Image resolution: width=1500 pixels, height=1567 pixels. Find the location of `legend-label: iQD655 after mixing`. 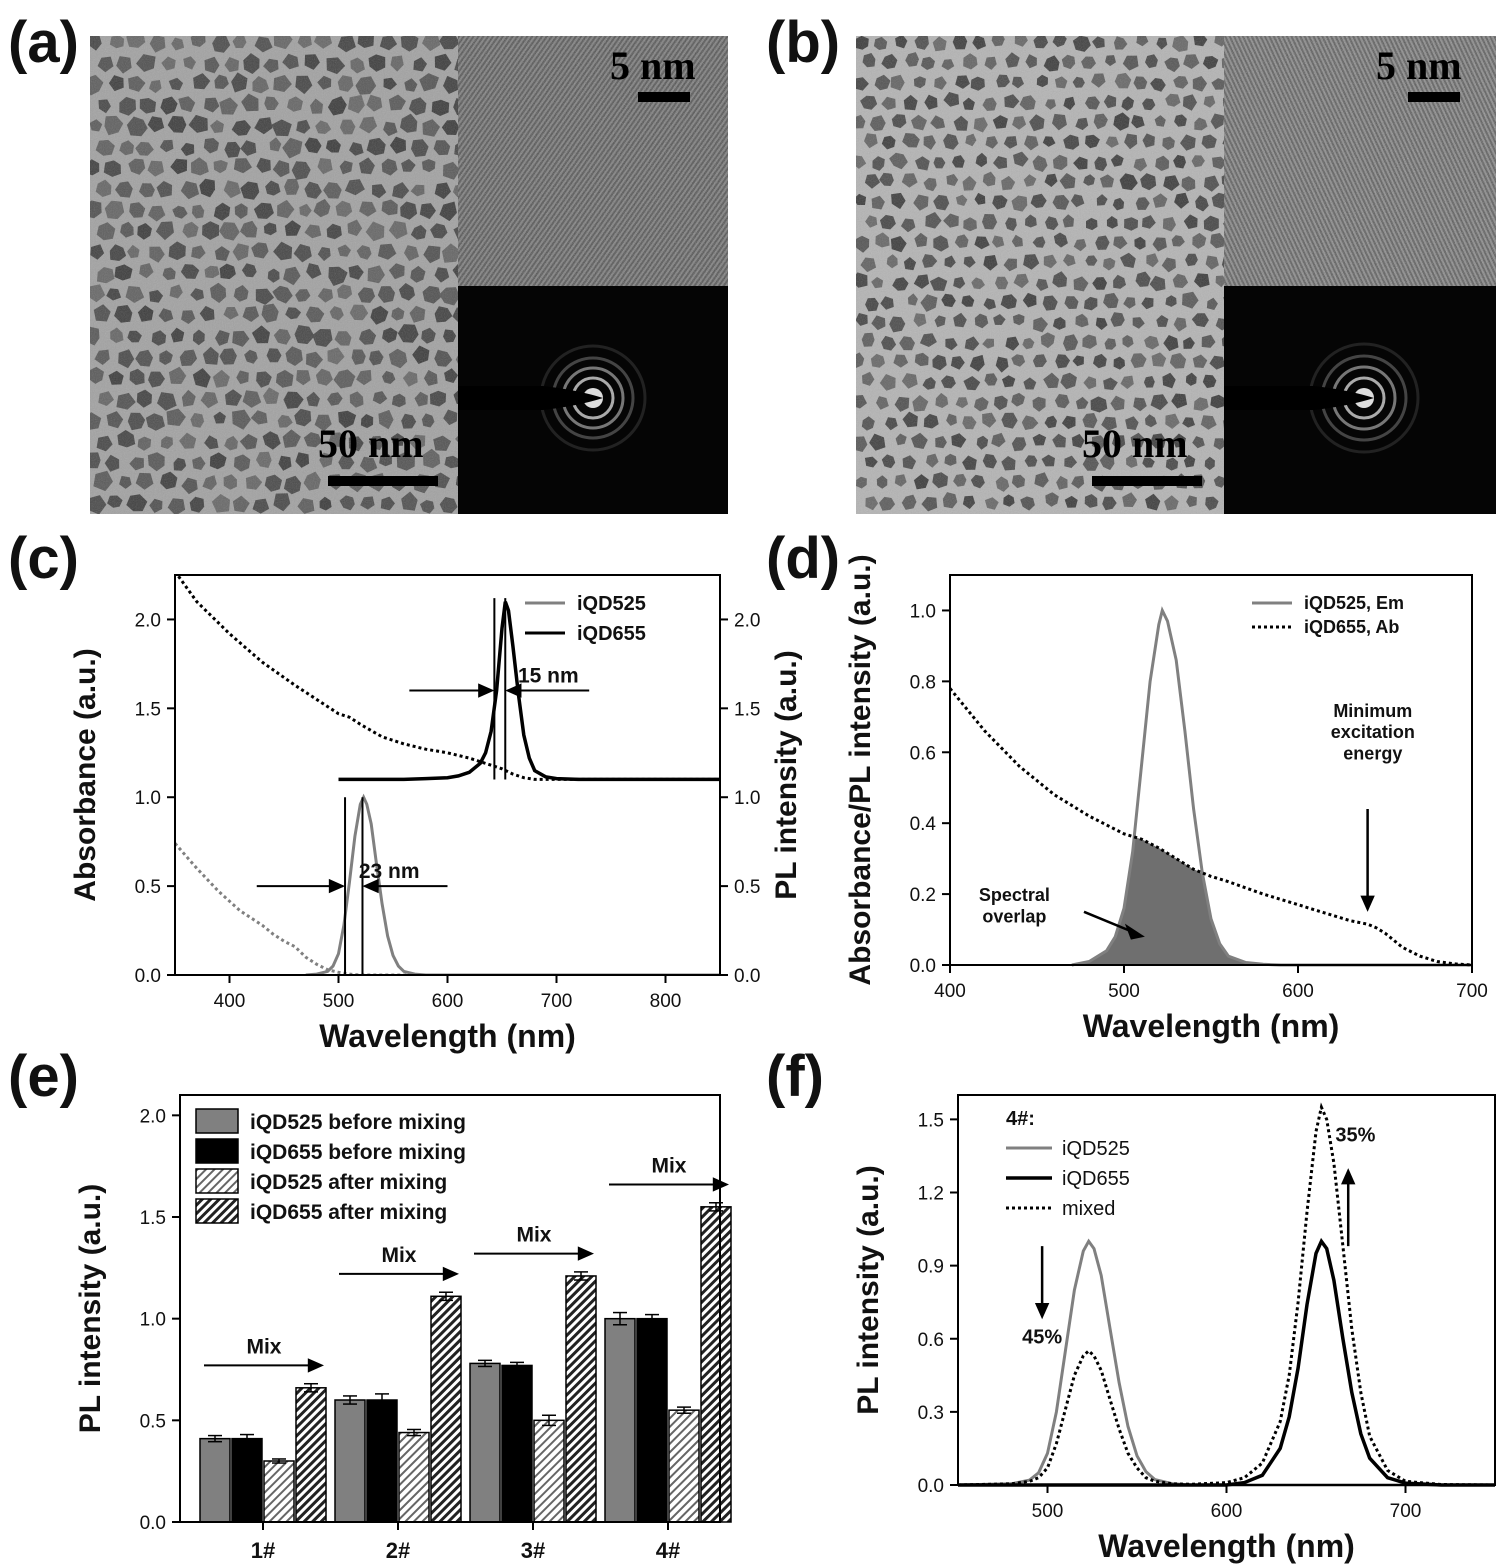

legend-label: iQD655 after mixing is located at coordinates (348, 1212).